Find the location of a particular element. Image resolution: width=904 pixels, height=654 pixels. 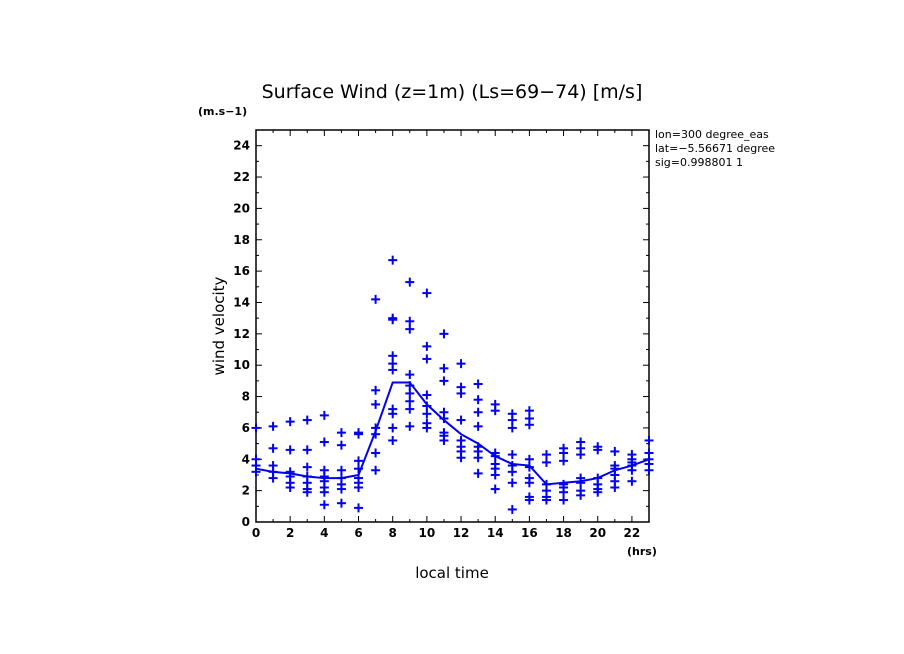

y-tick-label: 22 is located at coordinates (241, 177).